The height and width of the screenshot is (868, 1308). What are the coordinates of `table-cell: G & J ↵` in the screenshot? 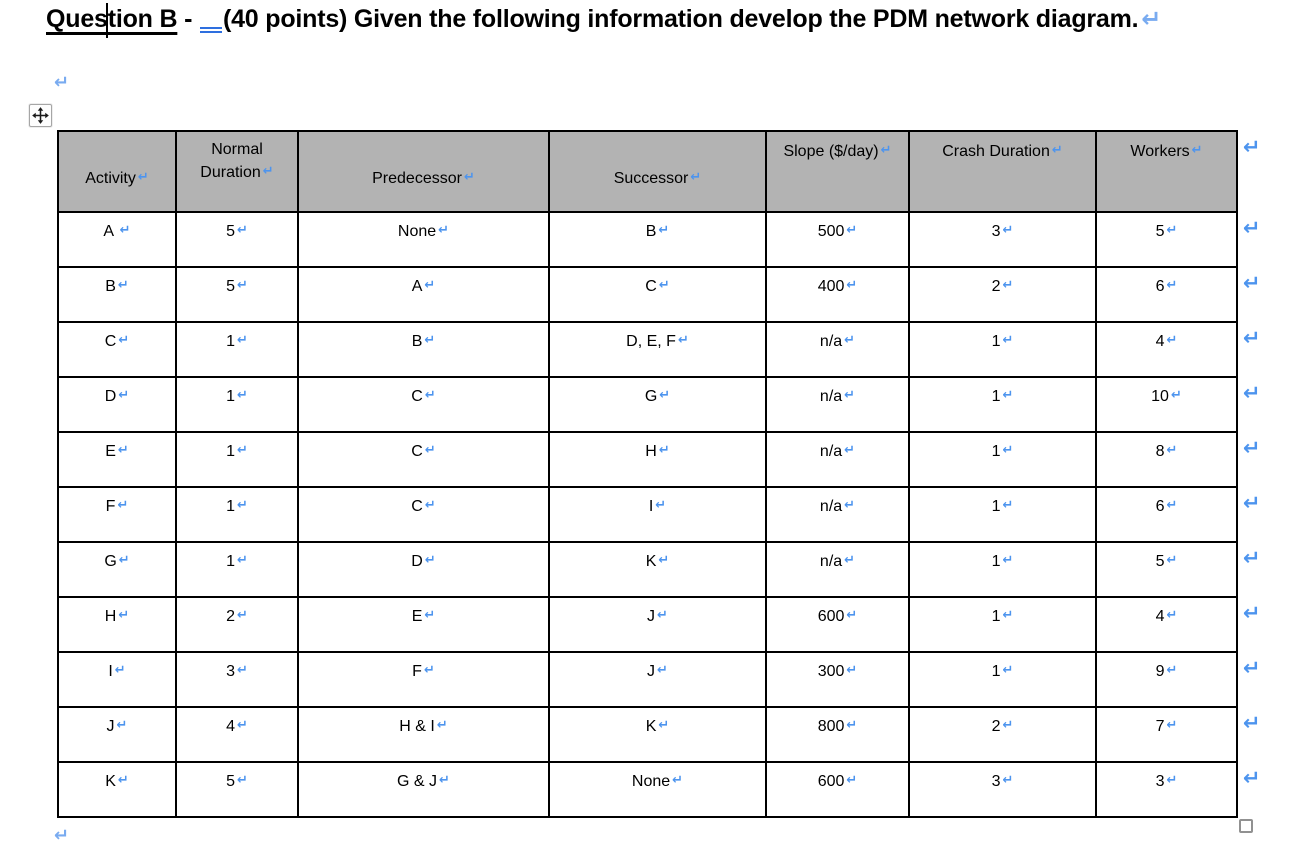 It's located at (423, 789).